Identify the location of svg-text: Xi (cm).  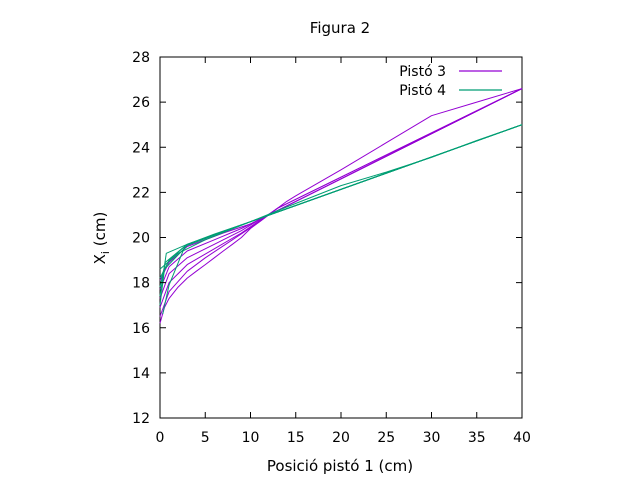
(101, 238).